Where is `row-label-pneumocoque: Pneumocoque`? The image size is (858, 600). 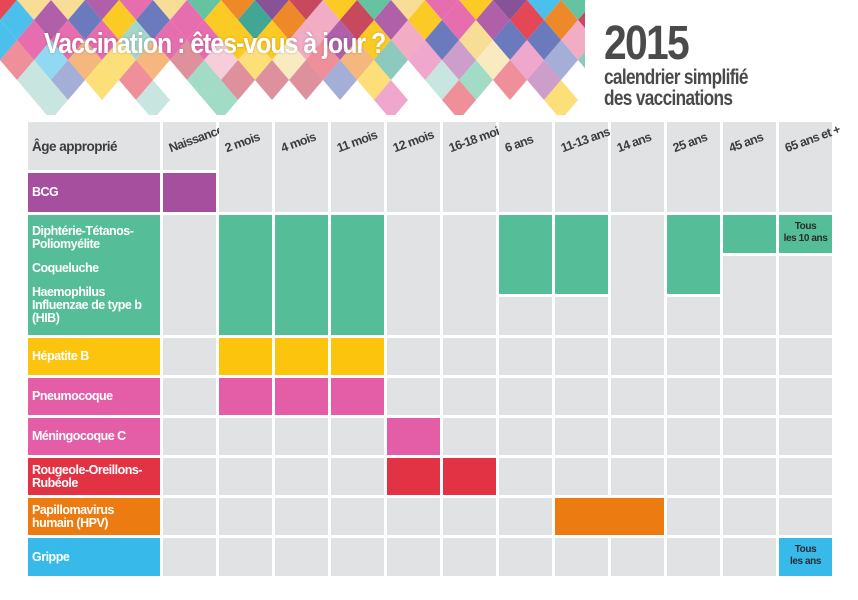 row-label-pneumocoque: Pneumocoque is located at coordinates (94, 396).